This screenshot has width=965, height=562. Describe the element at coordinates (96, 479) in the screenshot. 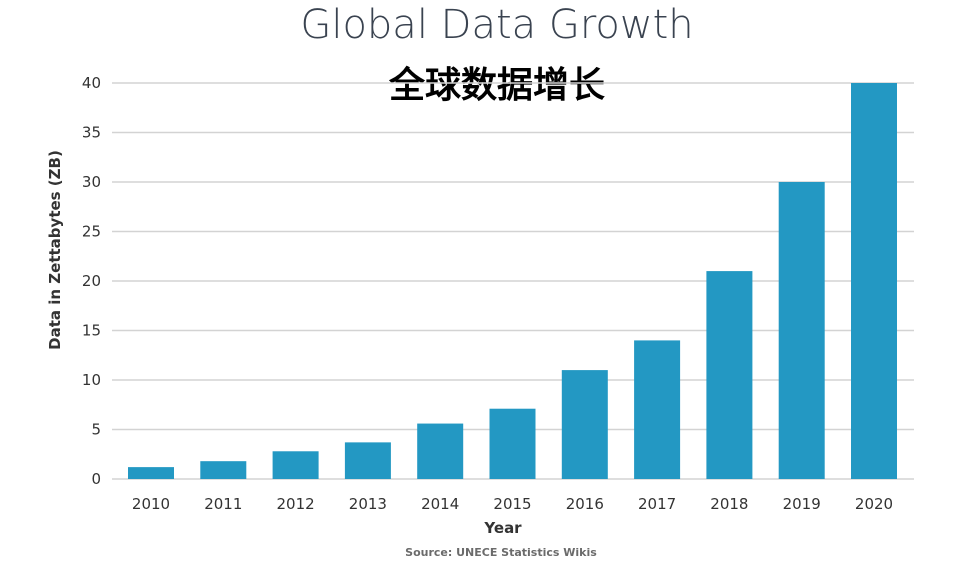

I see `y-tick-label: 0` at that location.